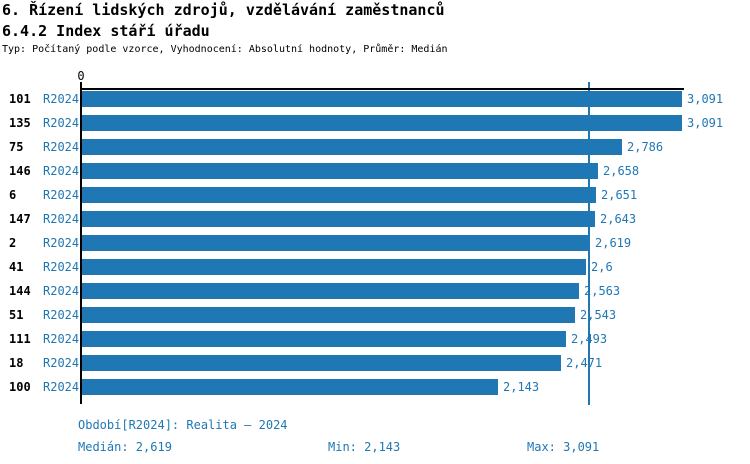 This screenshot has height=464, width=750. I want to click on bar-value-label: 2,563, so click(602, 291).